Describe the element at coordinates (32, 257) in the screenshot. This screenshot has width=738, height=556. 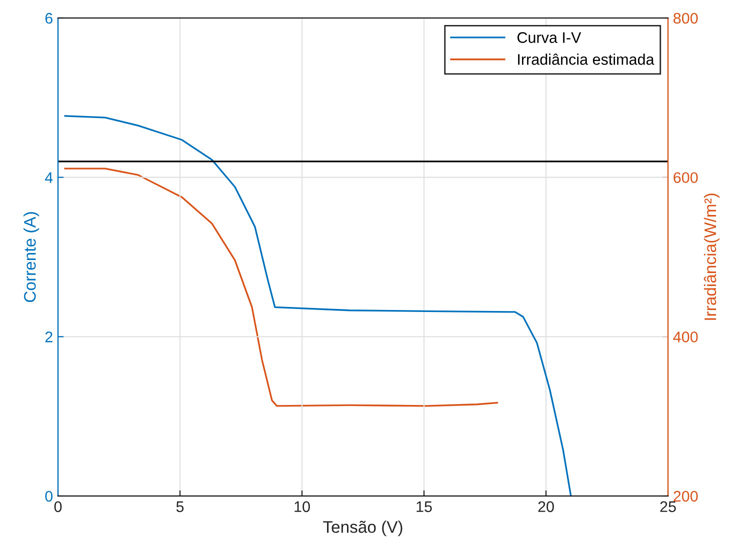
I see `y-axis-title: Corrente (A)` at that location.